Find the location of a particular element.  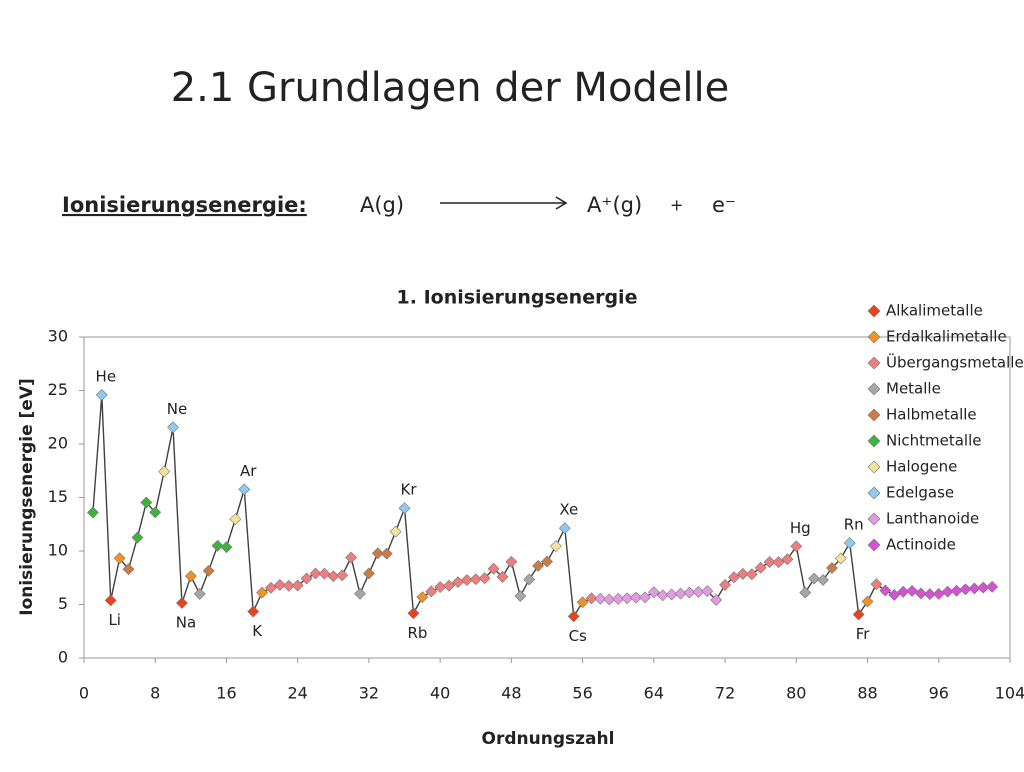

x-tick-label: 104 is located at coordinates (1009, 693).